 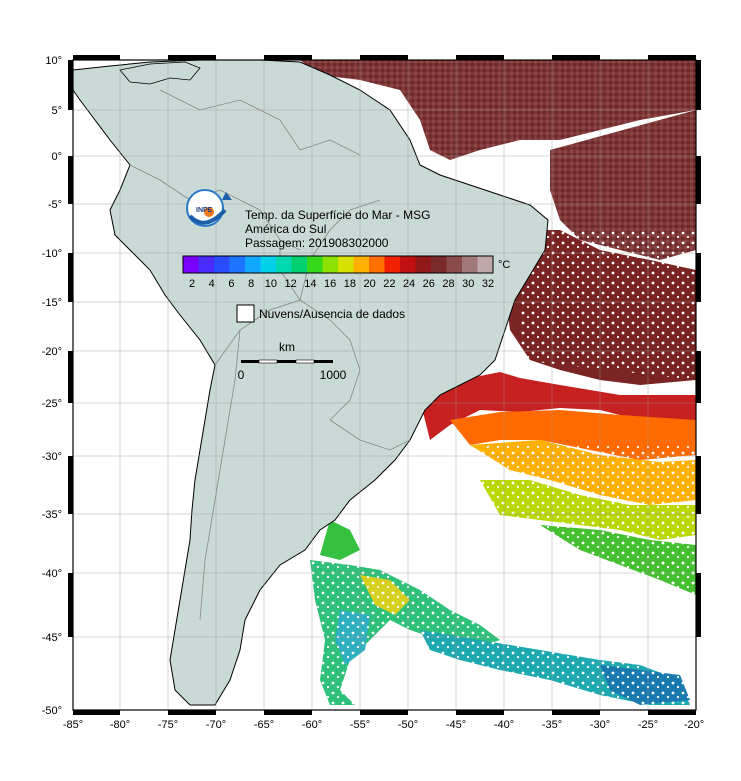 What do you see at coordinates (310, 284) in the screenshot?
I see `colorbar-tick-label: 14` at bounding box center [310, 284].